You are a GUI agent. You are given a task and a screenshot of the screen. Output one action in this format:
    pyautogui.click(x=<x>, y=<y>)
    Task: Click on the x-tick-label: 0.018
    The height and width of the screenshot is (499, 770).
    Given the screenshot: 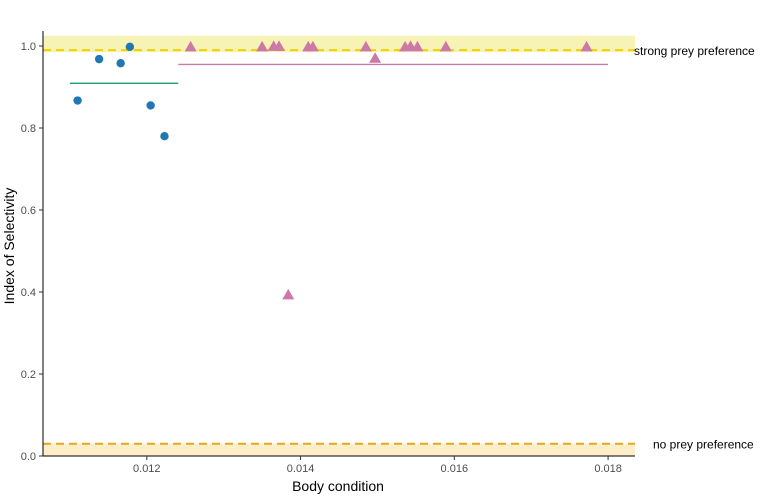 What is the action you would take?
    pyautogui.click(x=608, y=469)
    